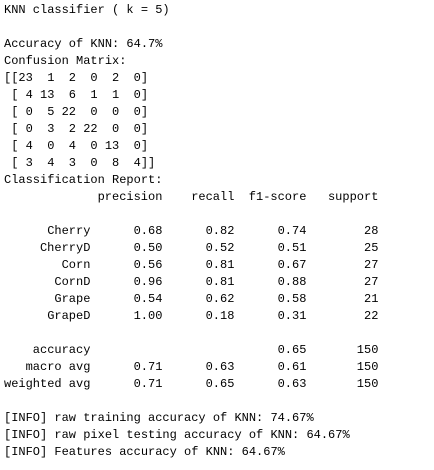  Describe the element at coordinates (292, 282) in the screenshot. I see `report-cell: 0.88` at that location.